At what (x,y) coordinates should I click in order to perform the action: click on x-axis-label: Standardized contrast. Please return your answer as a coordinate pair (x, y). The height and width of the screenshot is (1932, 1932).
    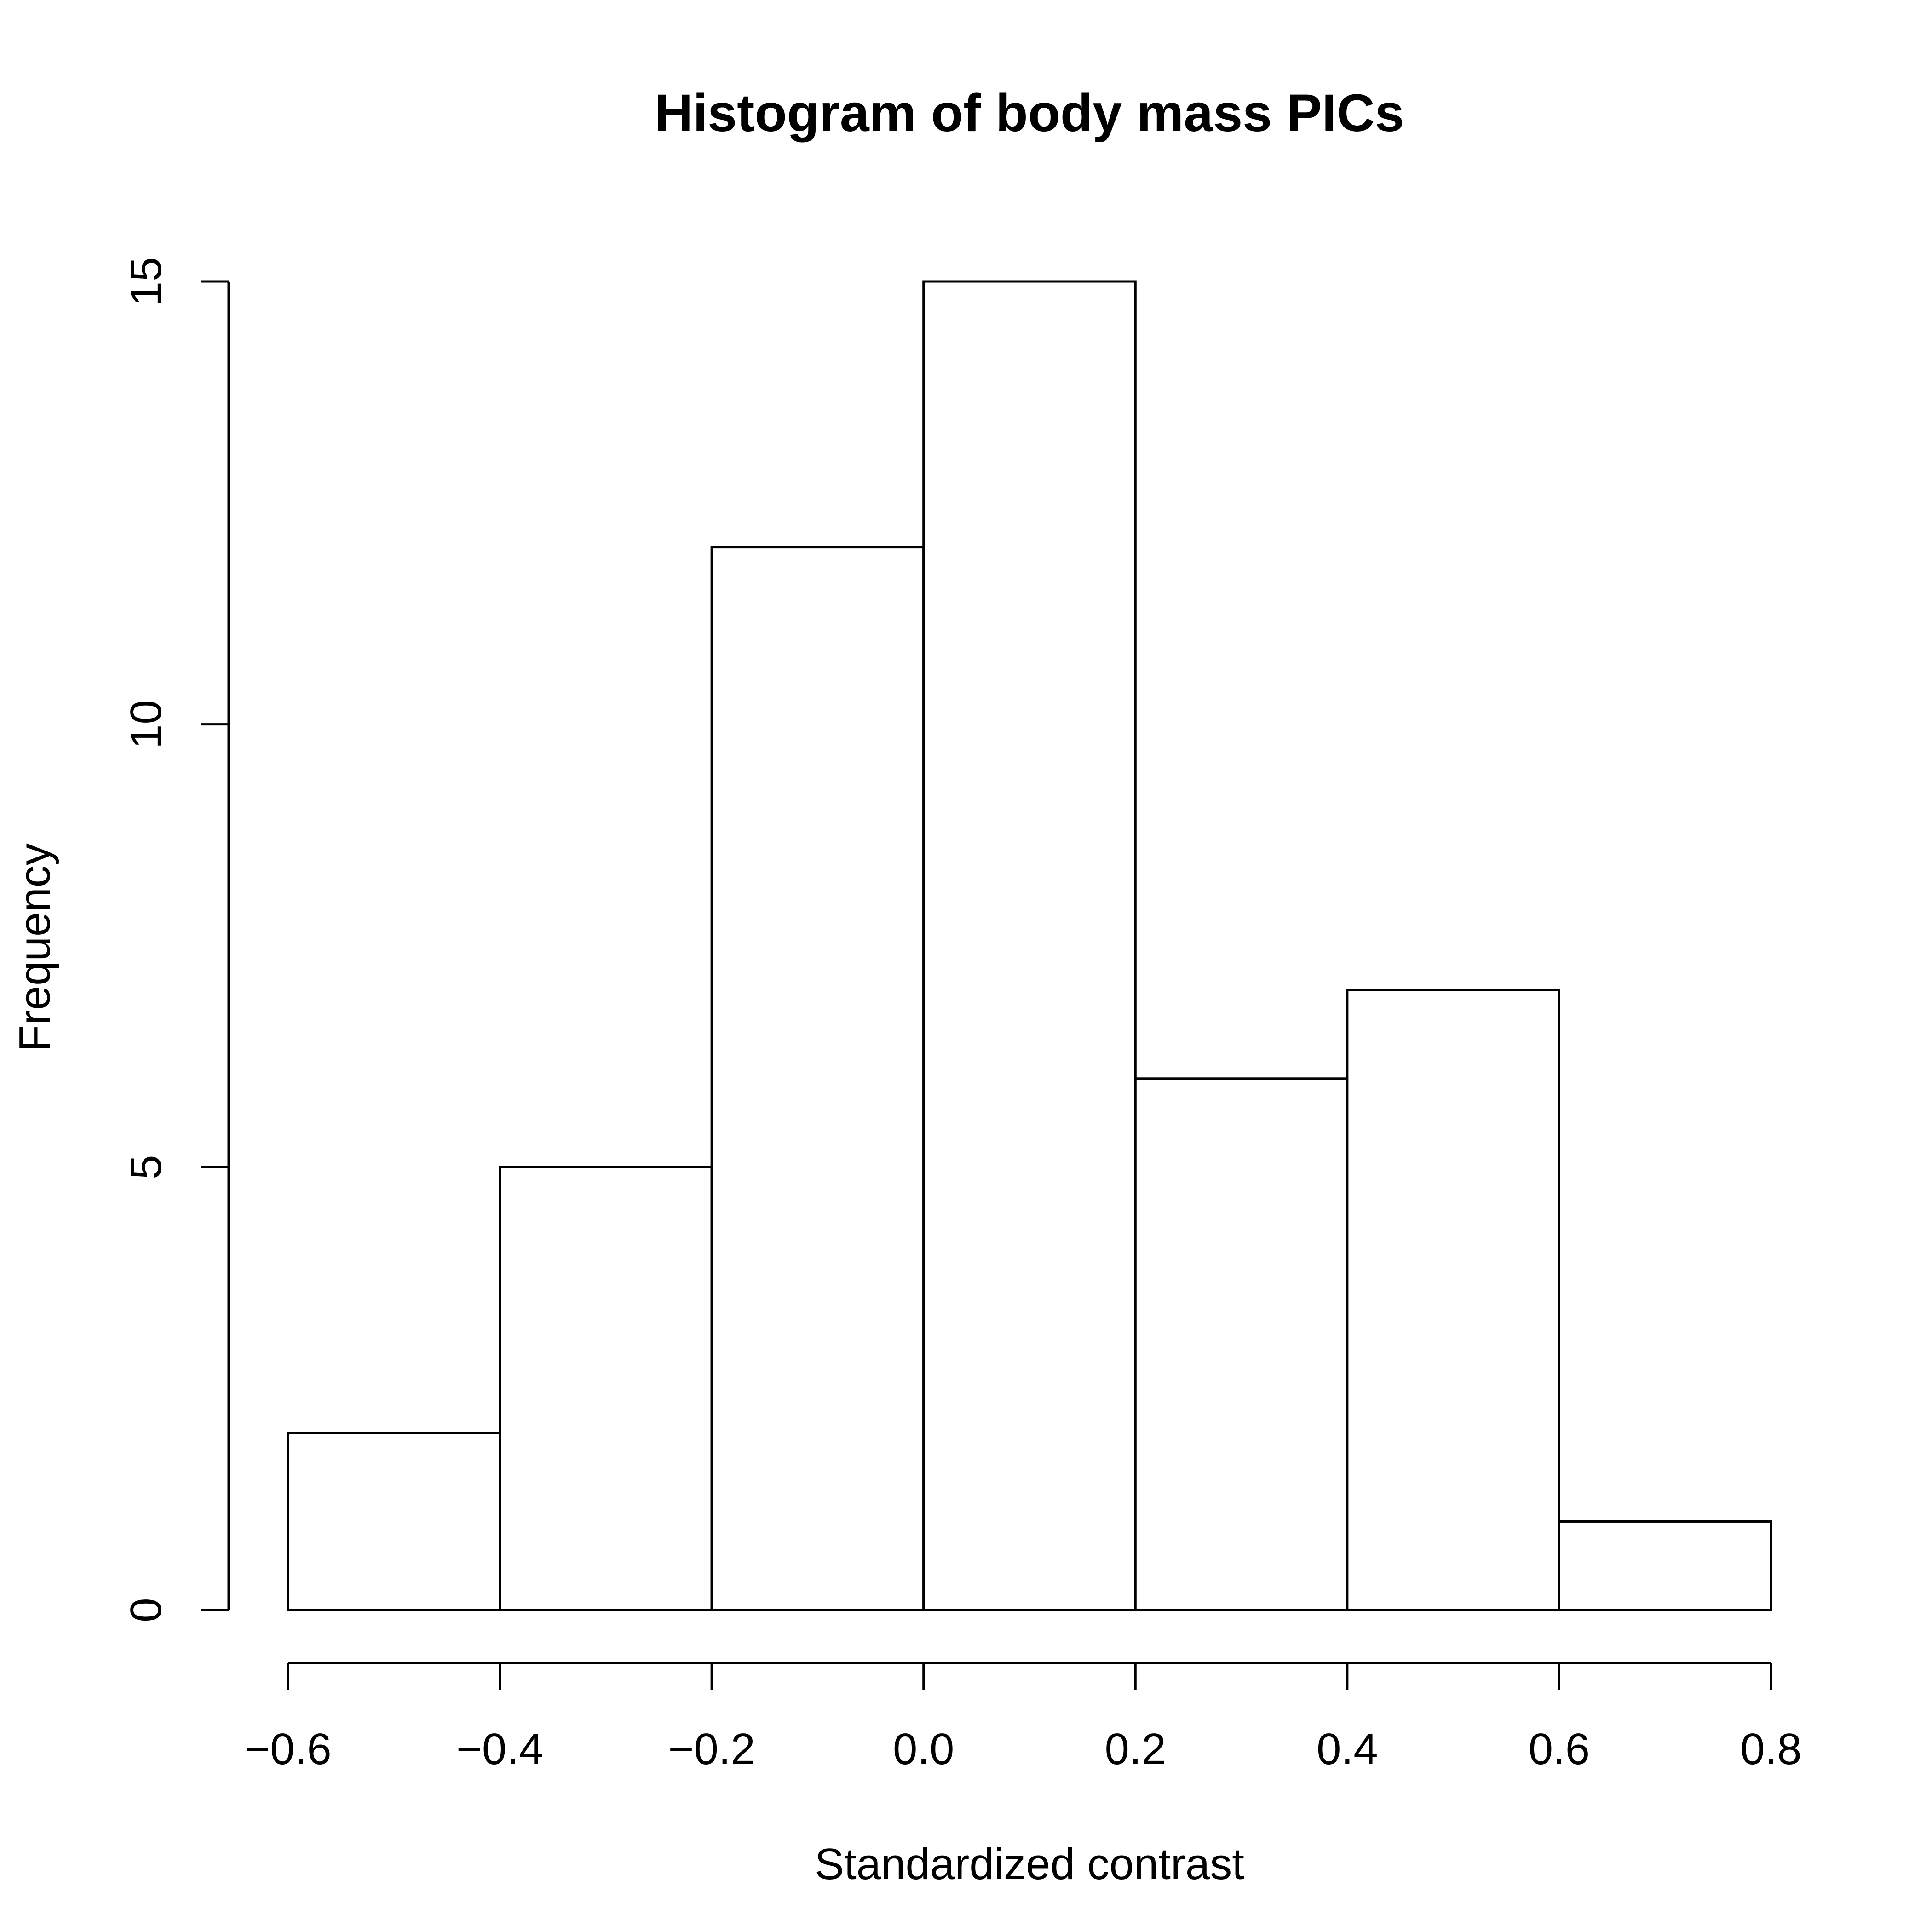
    Looking at the image, I should click on (1029, 1864).